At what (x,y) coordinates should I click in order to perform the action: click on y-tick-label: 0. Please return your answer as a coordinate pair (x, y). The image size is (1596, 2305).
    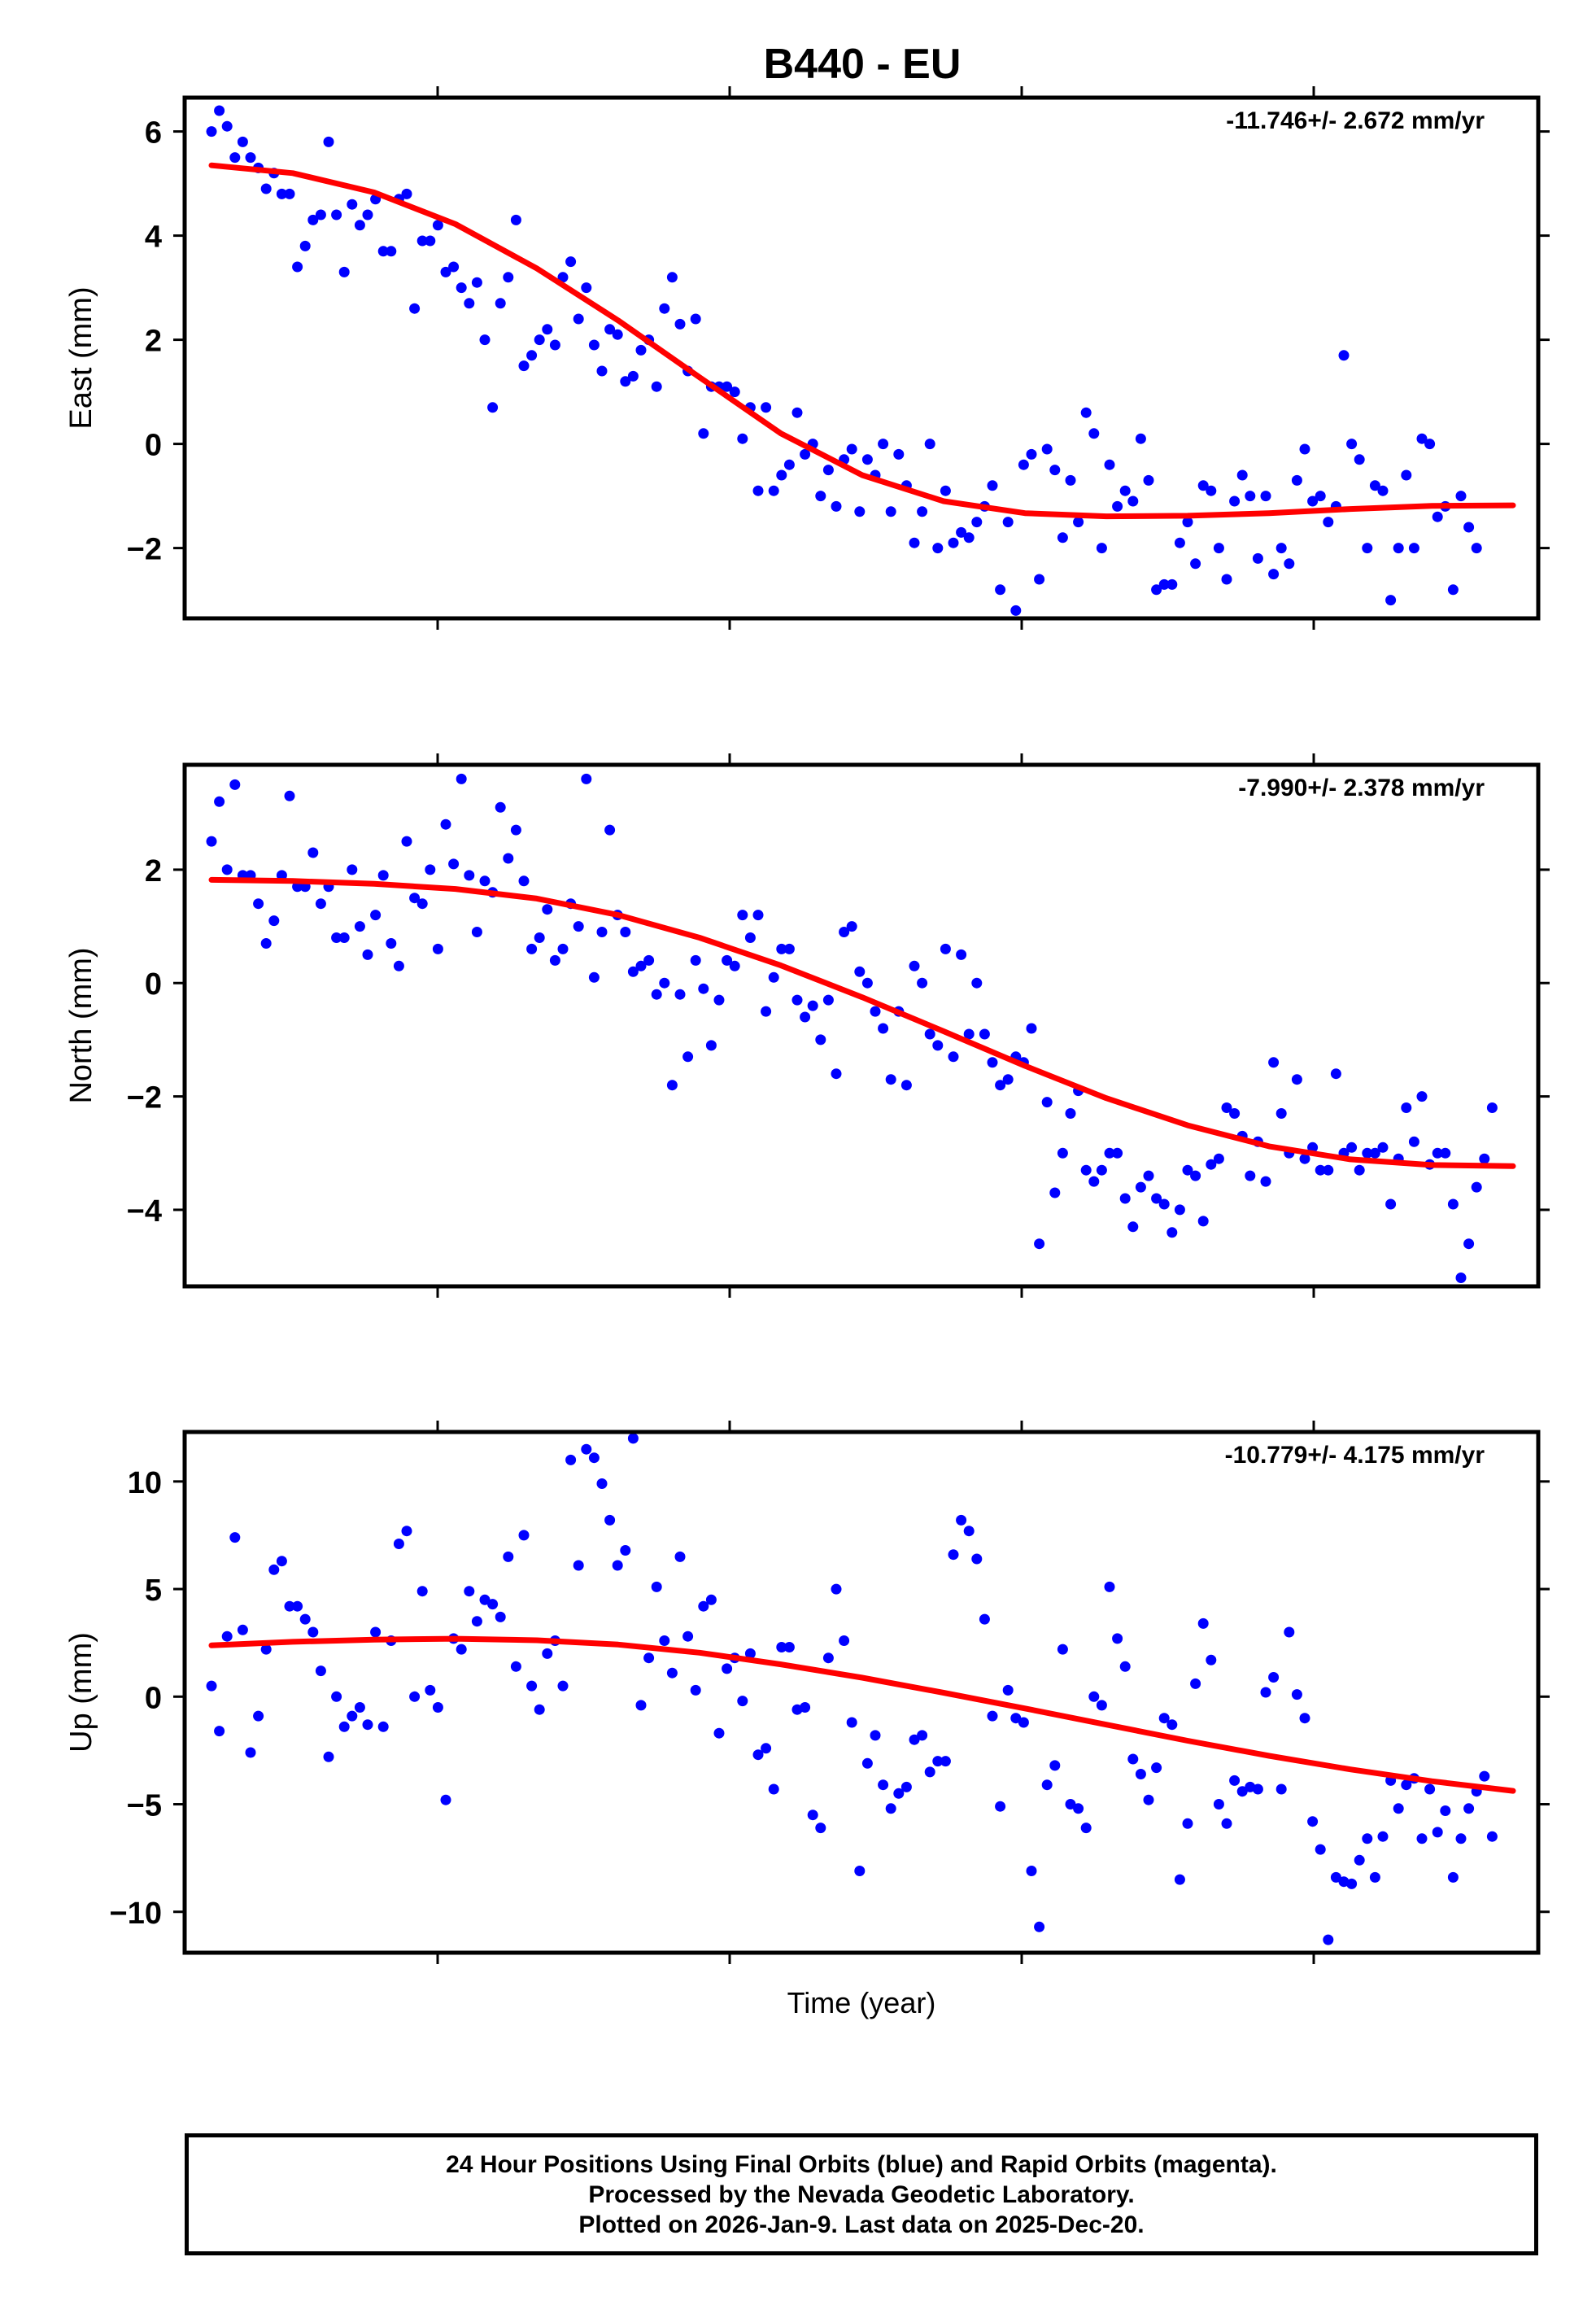
    Looking at the image, I should click on (153, 985).